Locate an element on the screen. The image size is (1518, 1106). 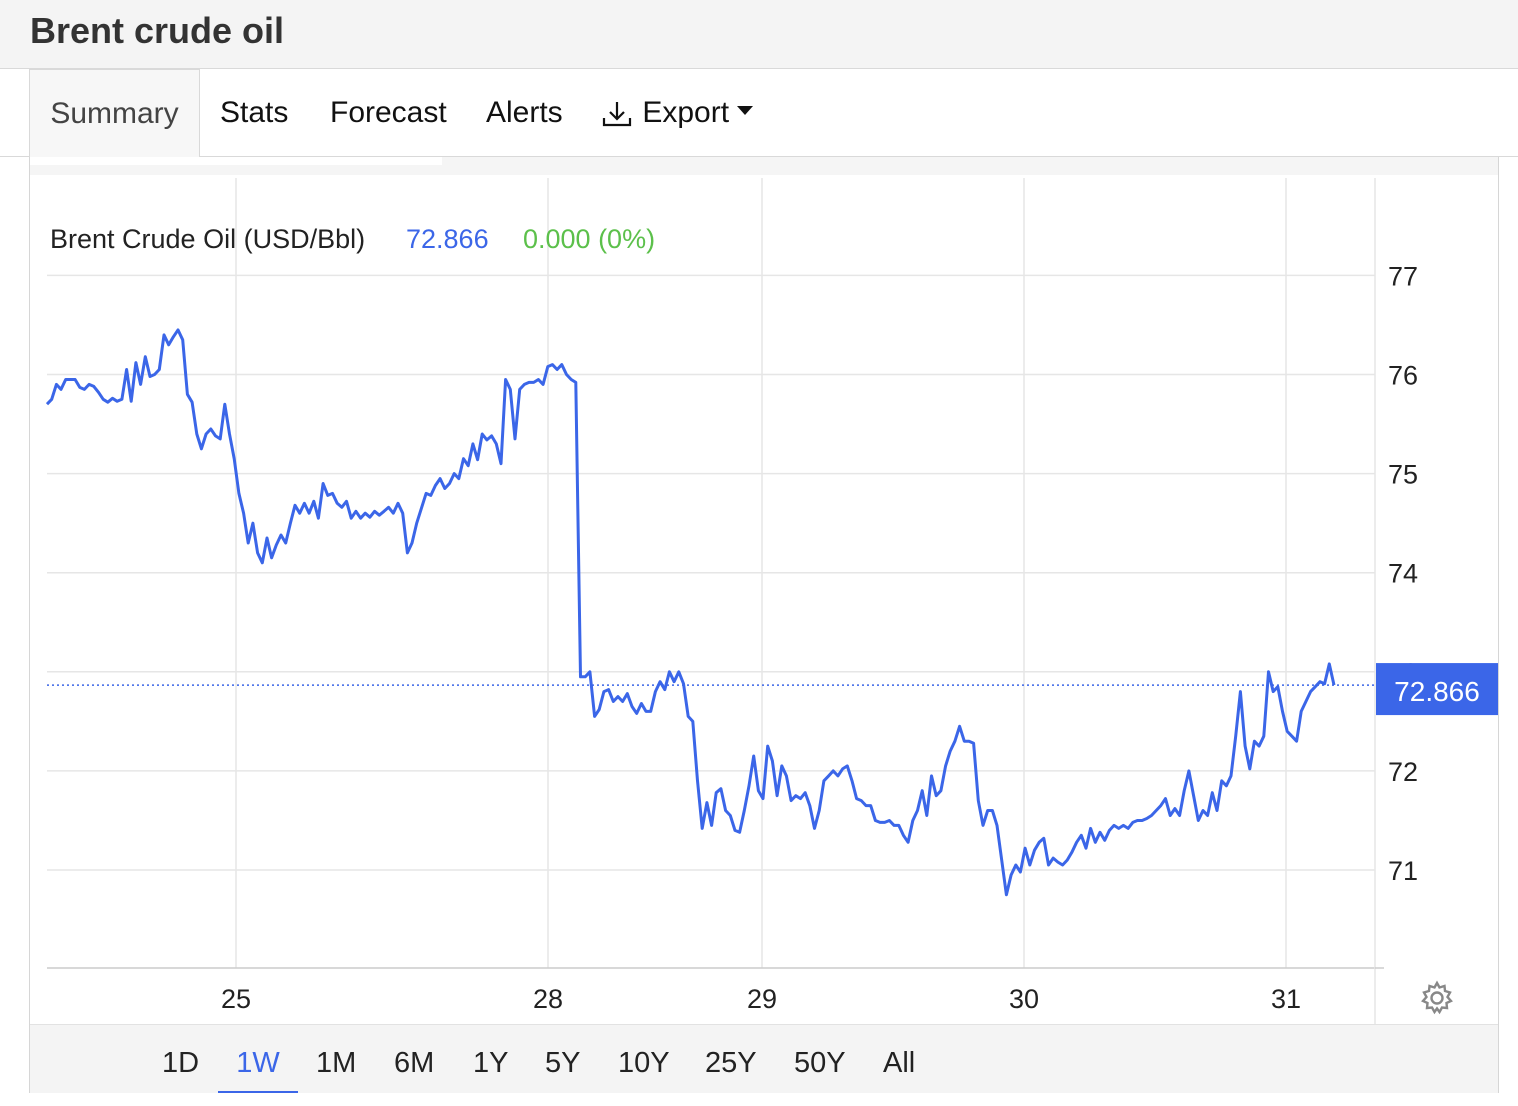
y-tick-label: 71 is located at coordinates (1403, 871).